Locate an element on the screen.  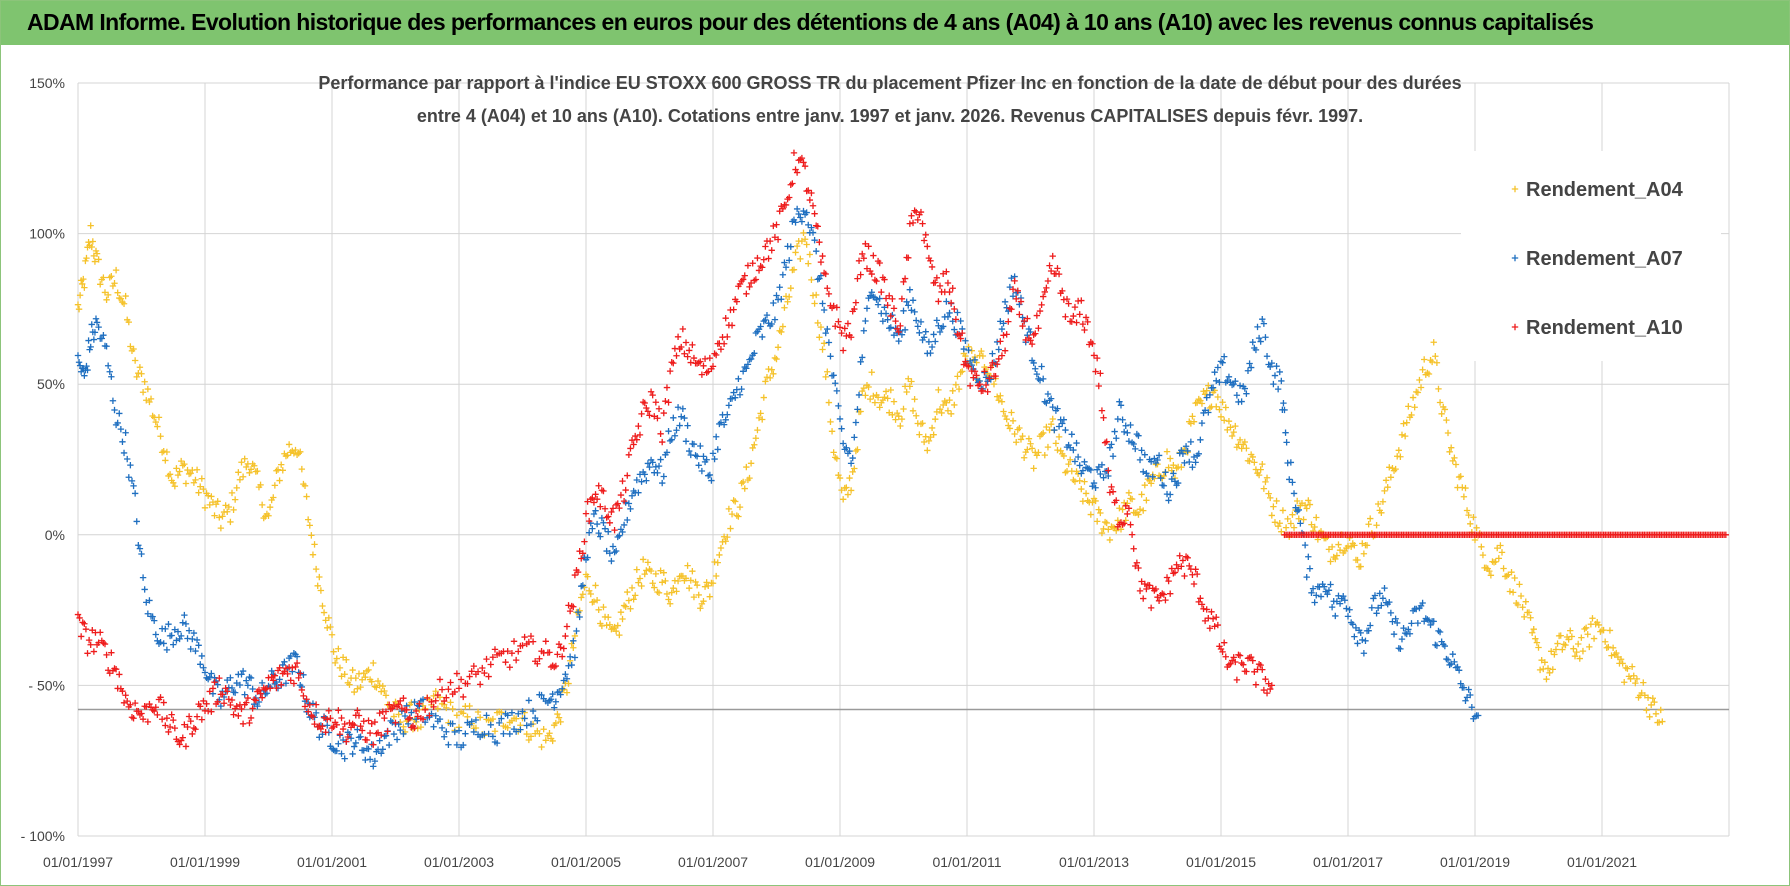
x-tick-label: 01/01/2009 is located at coordinates (840, 862).